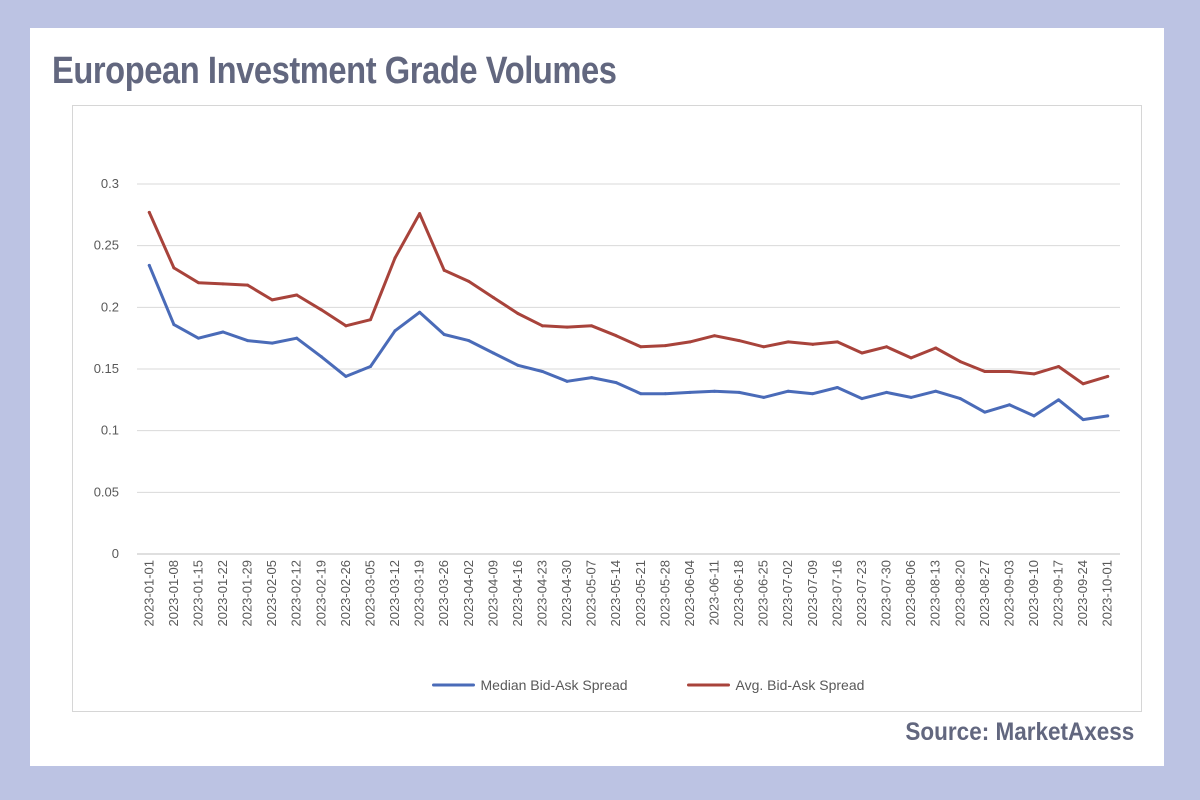 The image size is (1200, 800). Describe the element at coordinates (615, 593) in the screenshot. I see `x-tick-label: 2023-05-14` at that location.